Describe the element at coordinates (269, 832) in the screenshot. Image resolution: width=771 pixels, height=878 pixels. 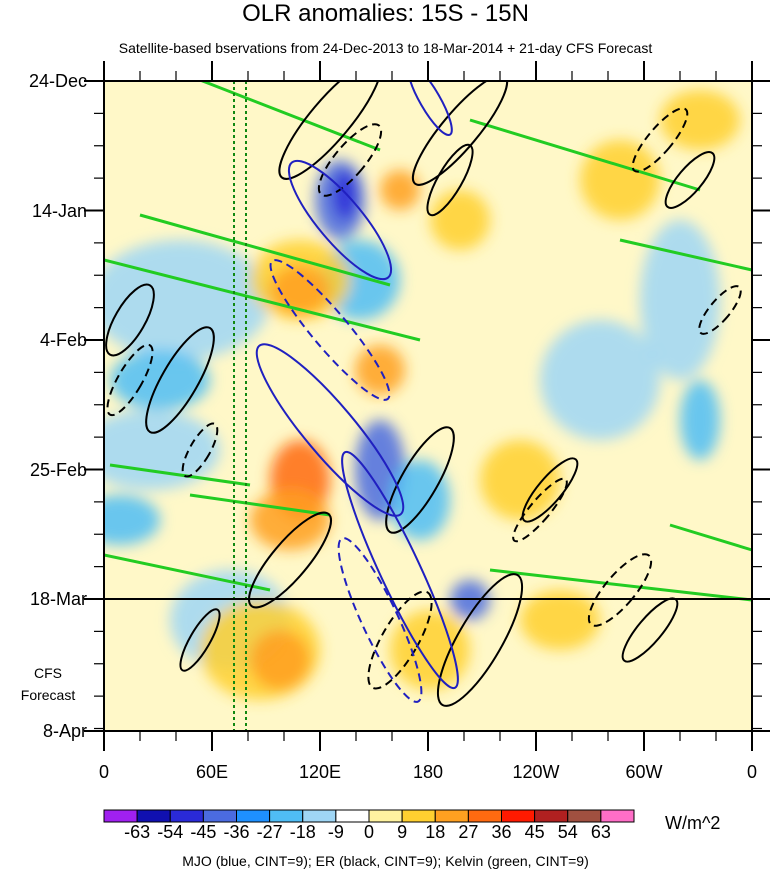
I see `colorbar-tick-label: -27` at that location.